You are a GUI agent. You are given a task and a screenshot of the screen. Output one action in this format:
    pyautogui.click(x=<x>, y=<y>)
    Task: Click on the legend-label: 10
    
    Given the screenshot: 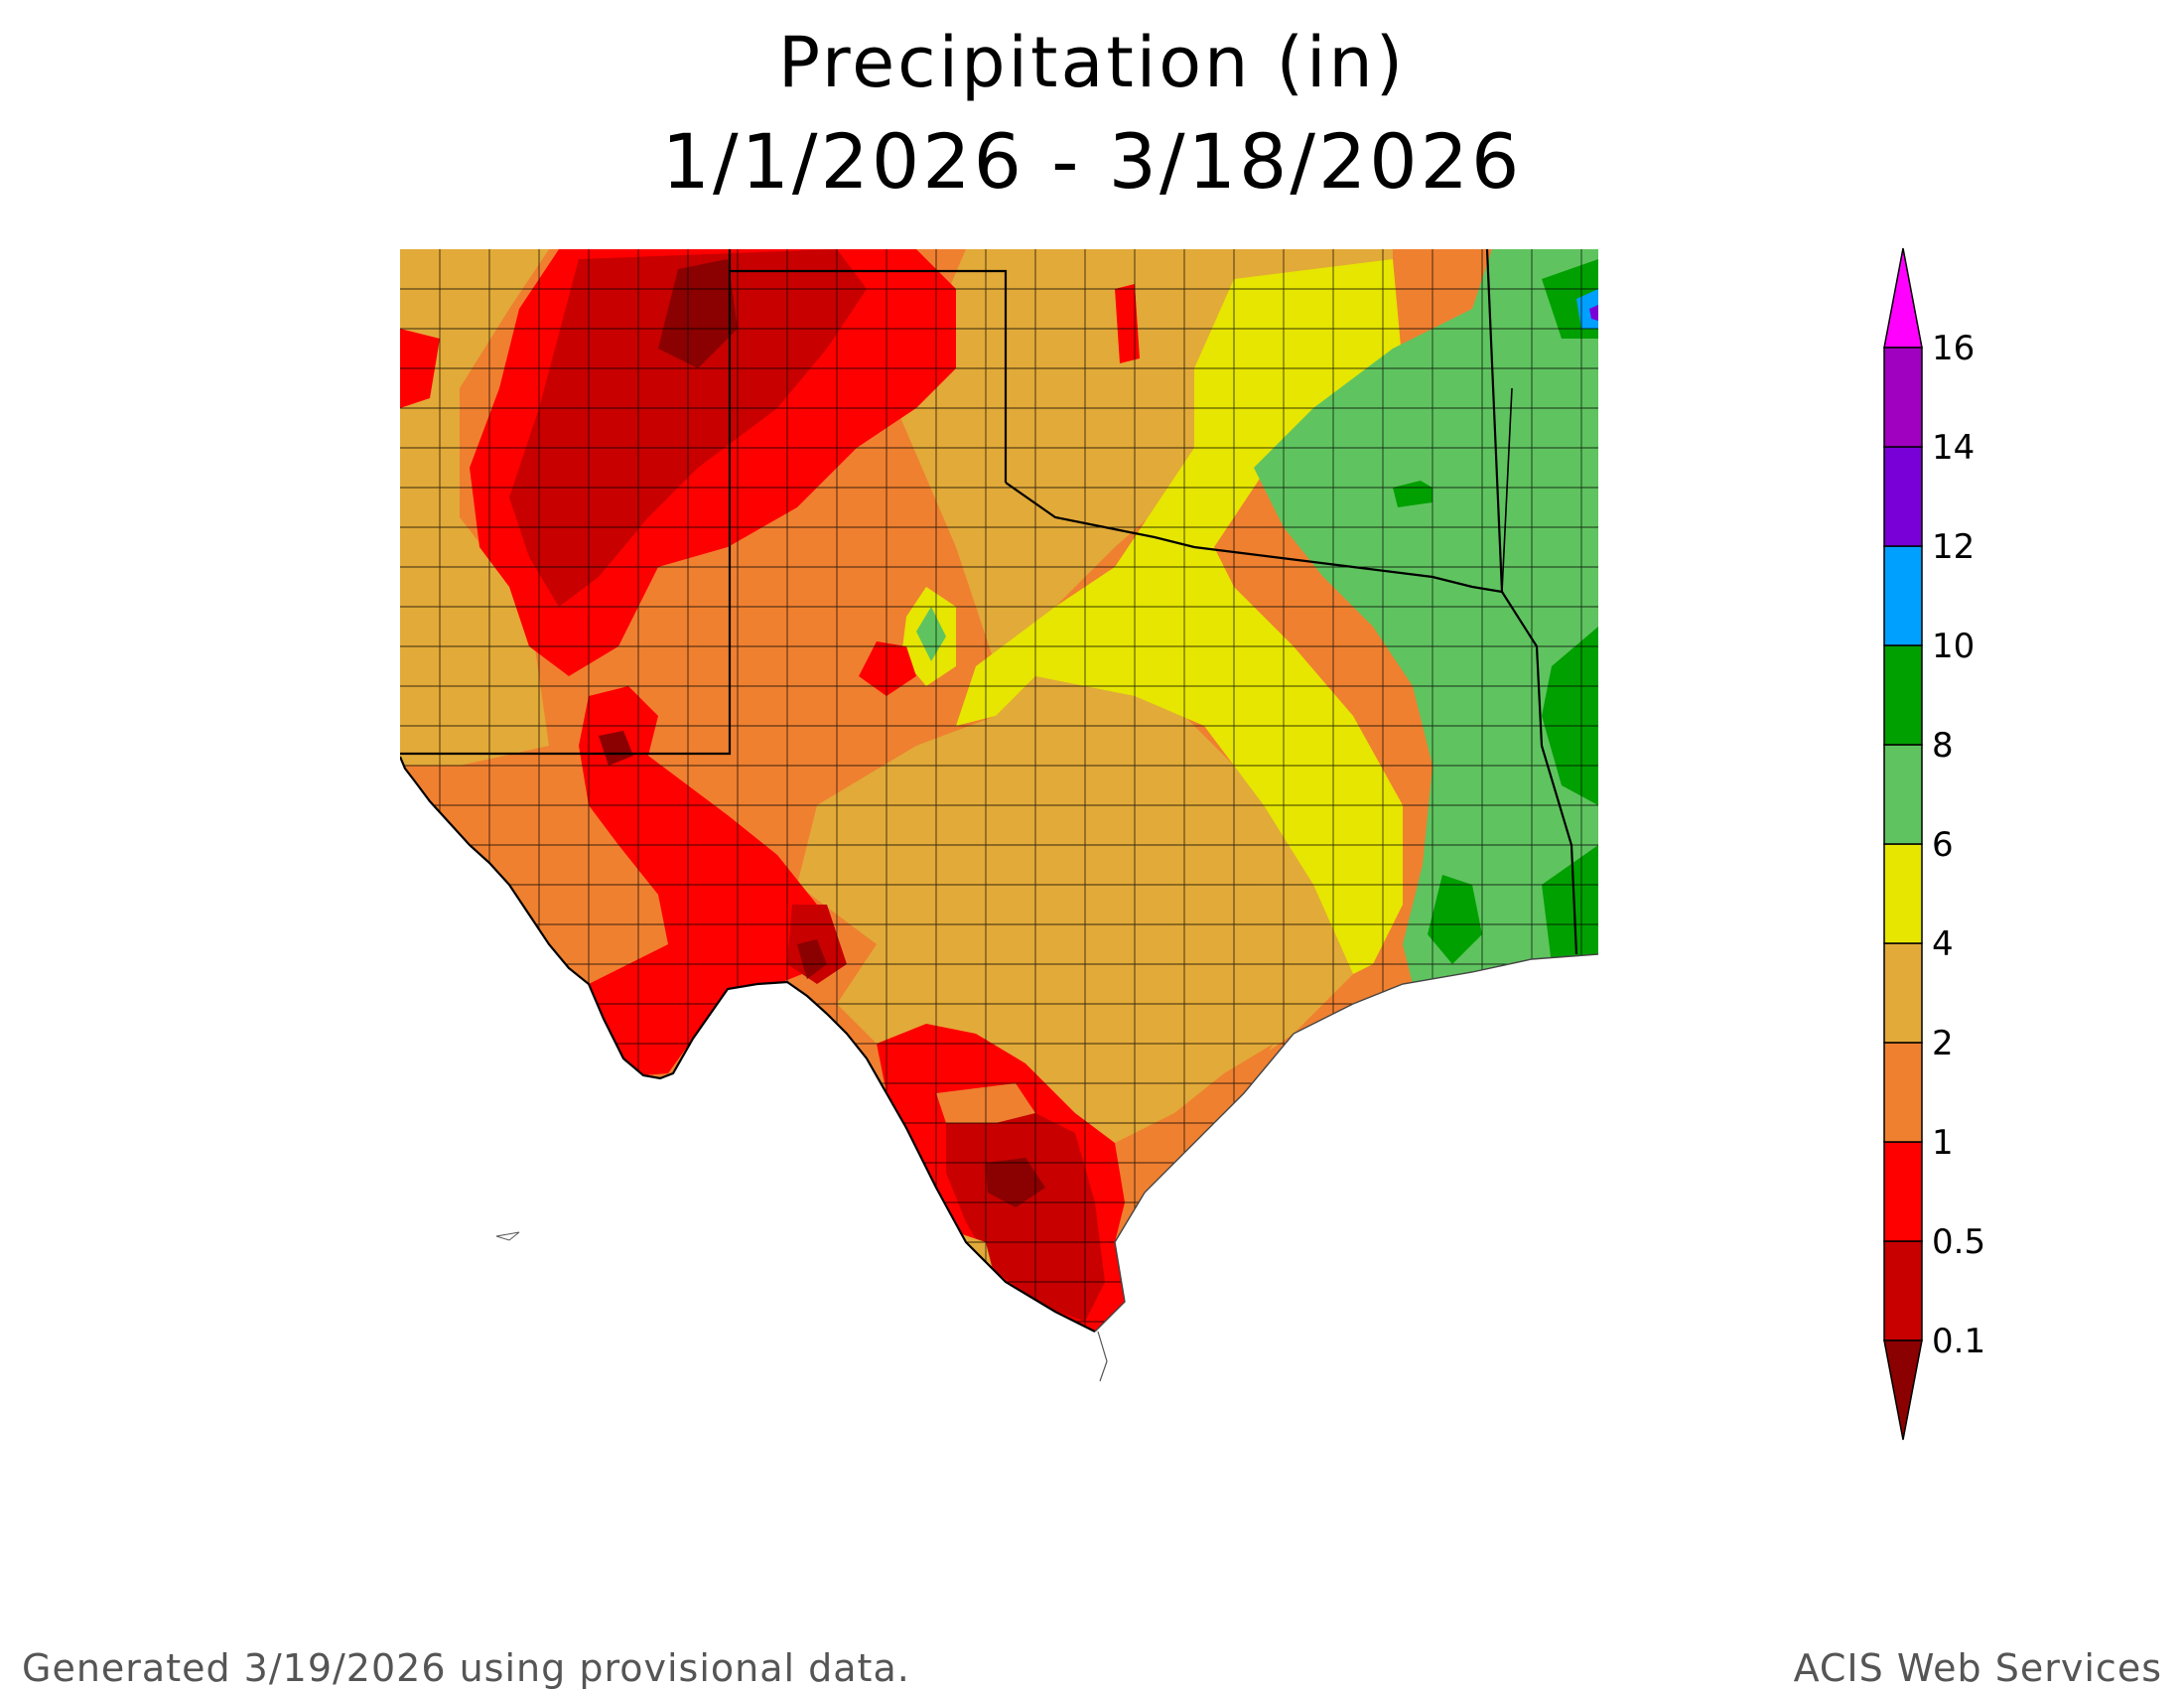 What is the action you would take?
    pyautogui.click(x=1953, y=646)
    